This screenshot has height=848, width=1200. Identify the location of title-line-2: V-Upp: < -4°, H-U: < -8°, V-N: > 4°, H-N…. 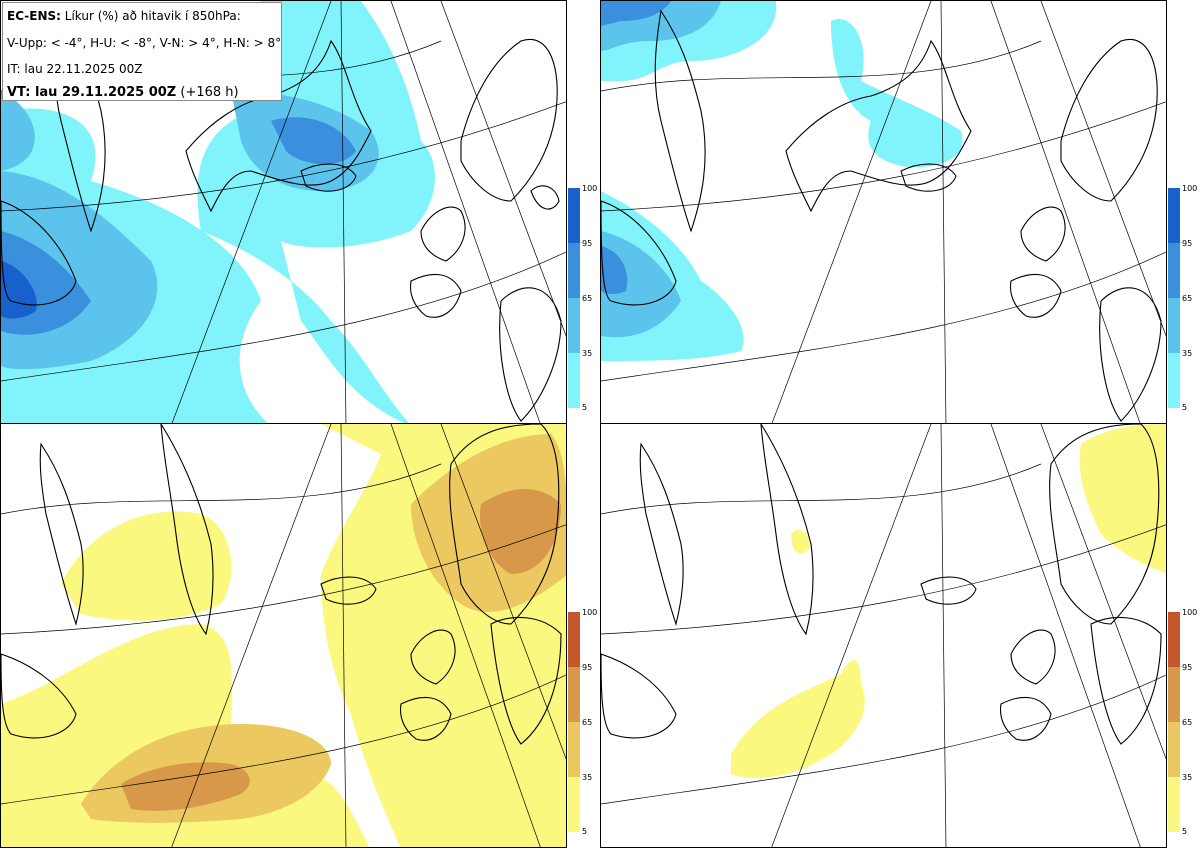
(144, 43).